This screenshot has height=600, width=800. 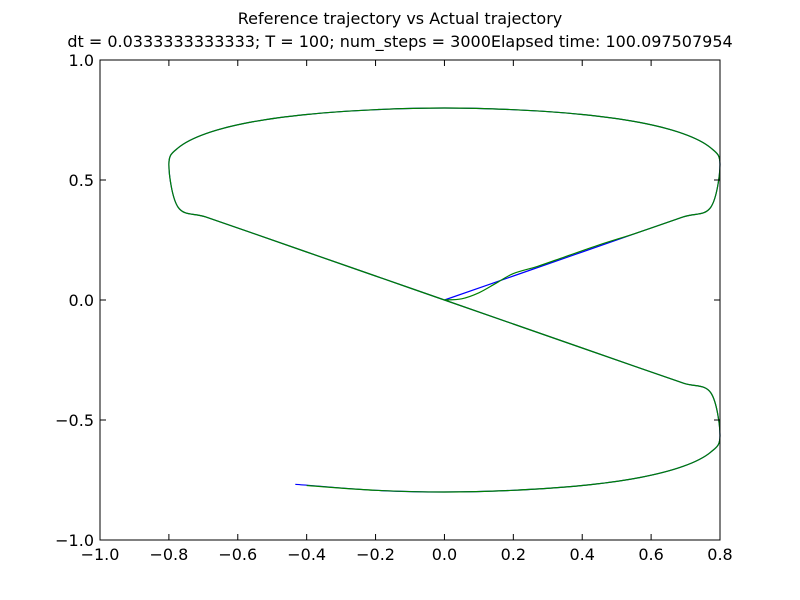 What do you see at coordinates (237, 554) in the screenshot?
I see `x-tick-label: −0.6` at bounding box center [237, 554].